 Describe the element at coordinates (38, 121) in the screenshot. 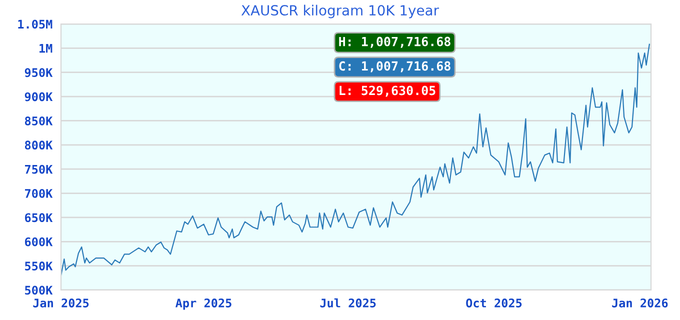

I see `y-tick-label: 850K` at that location.